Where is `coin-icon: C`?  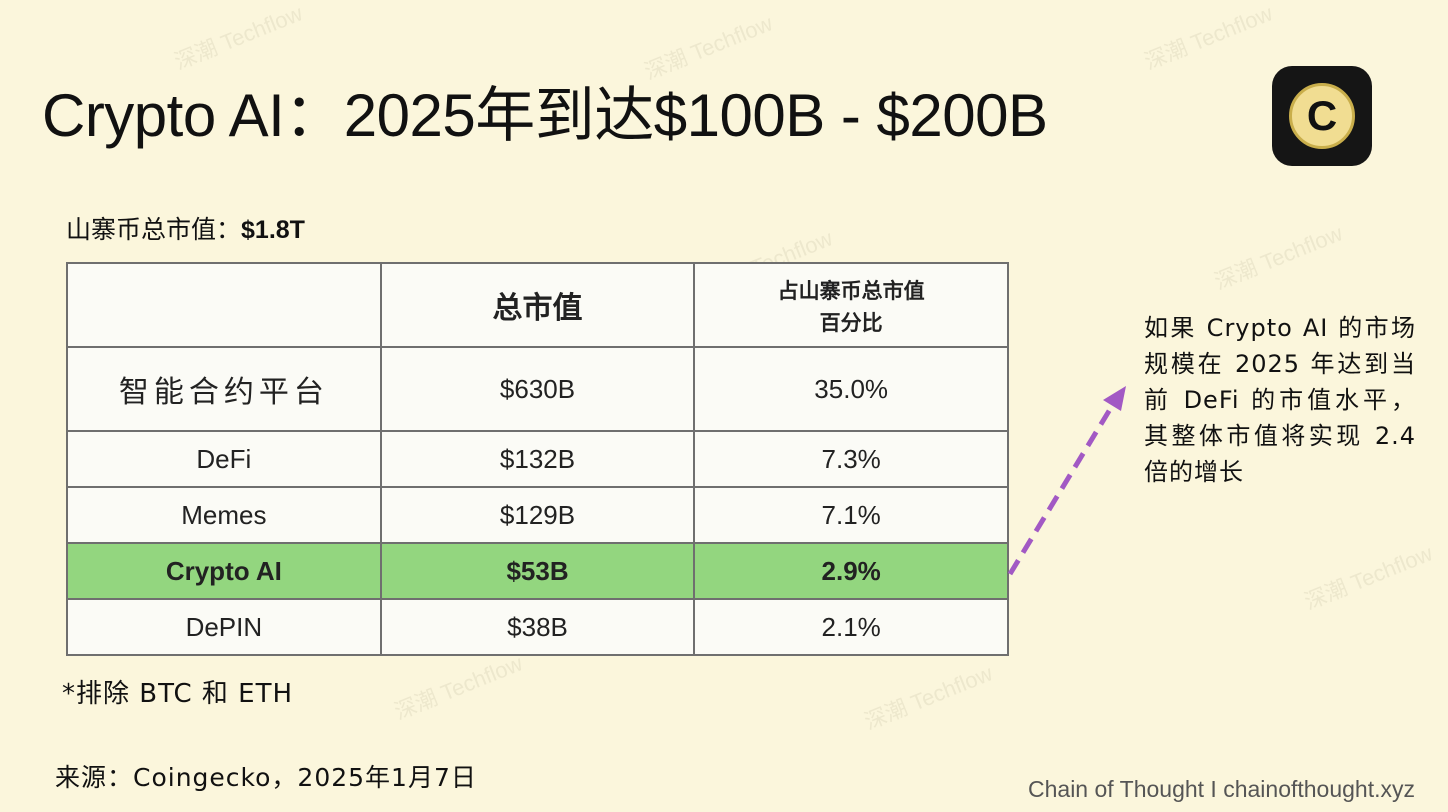 coin-icon: C is located at coordinates (1322, 116).